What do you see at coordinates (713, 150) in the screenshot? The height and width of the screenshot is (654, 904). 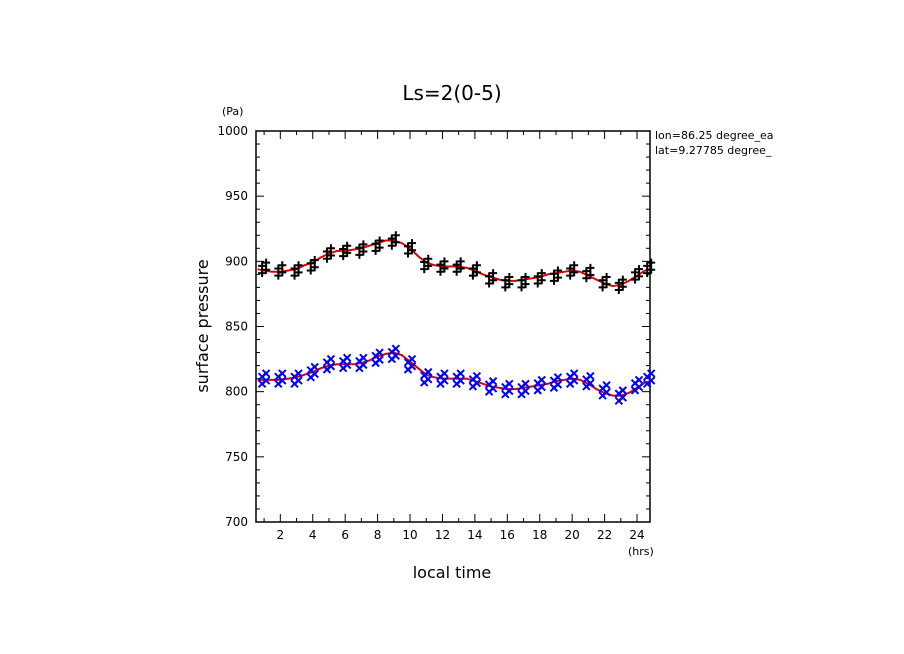 I see `latitude-annotation: lat=9.27785 degree_` at bounding box center [713, 150].